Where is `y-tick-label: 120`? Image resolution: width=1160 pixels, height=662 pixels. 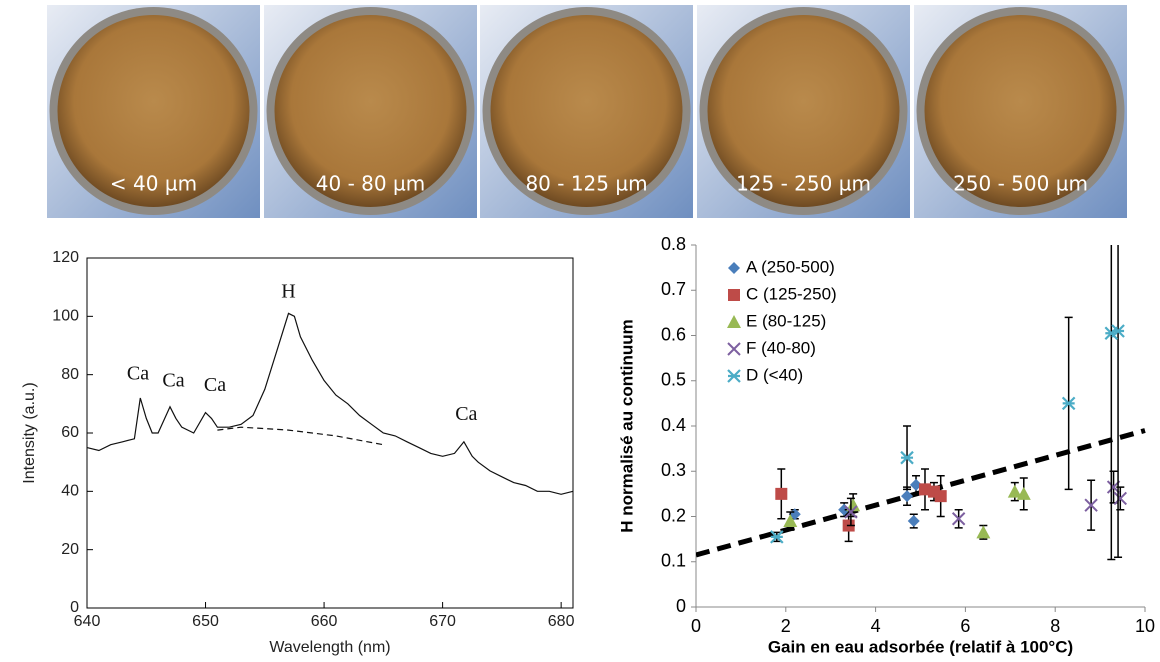 y-tick-label: 120 is located at coordinates (65, 257).